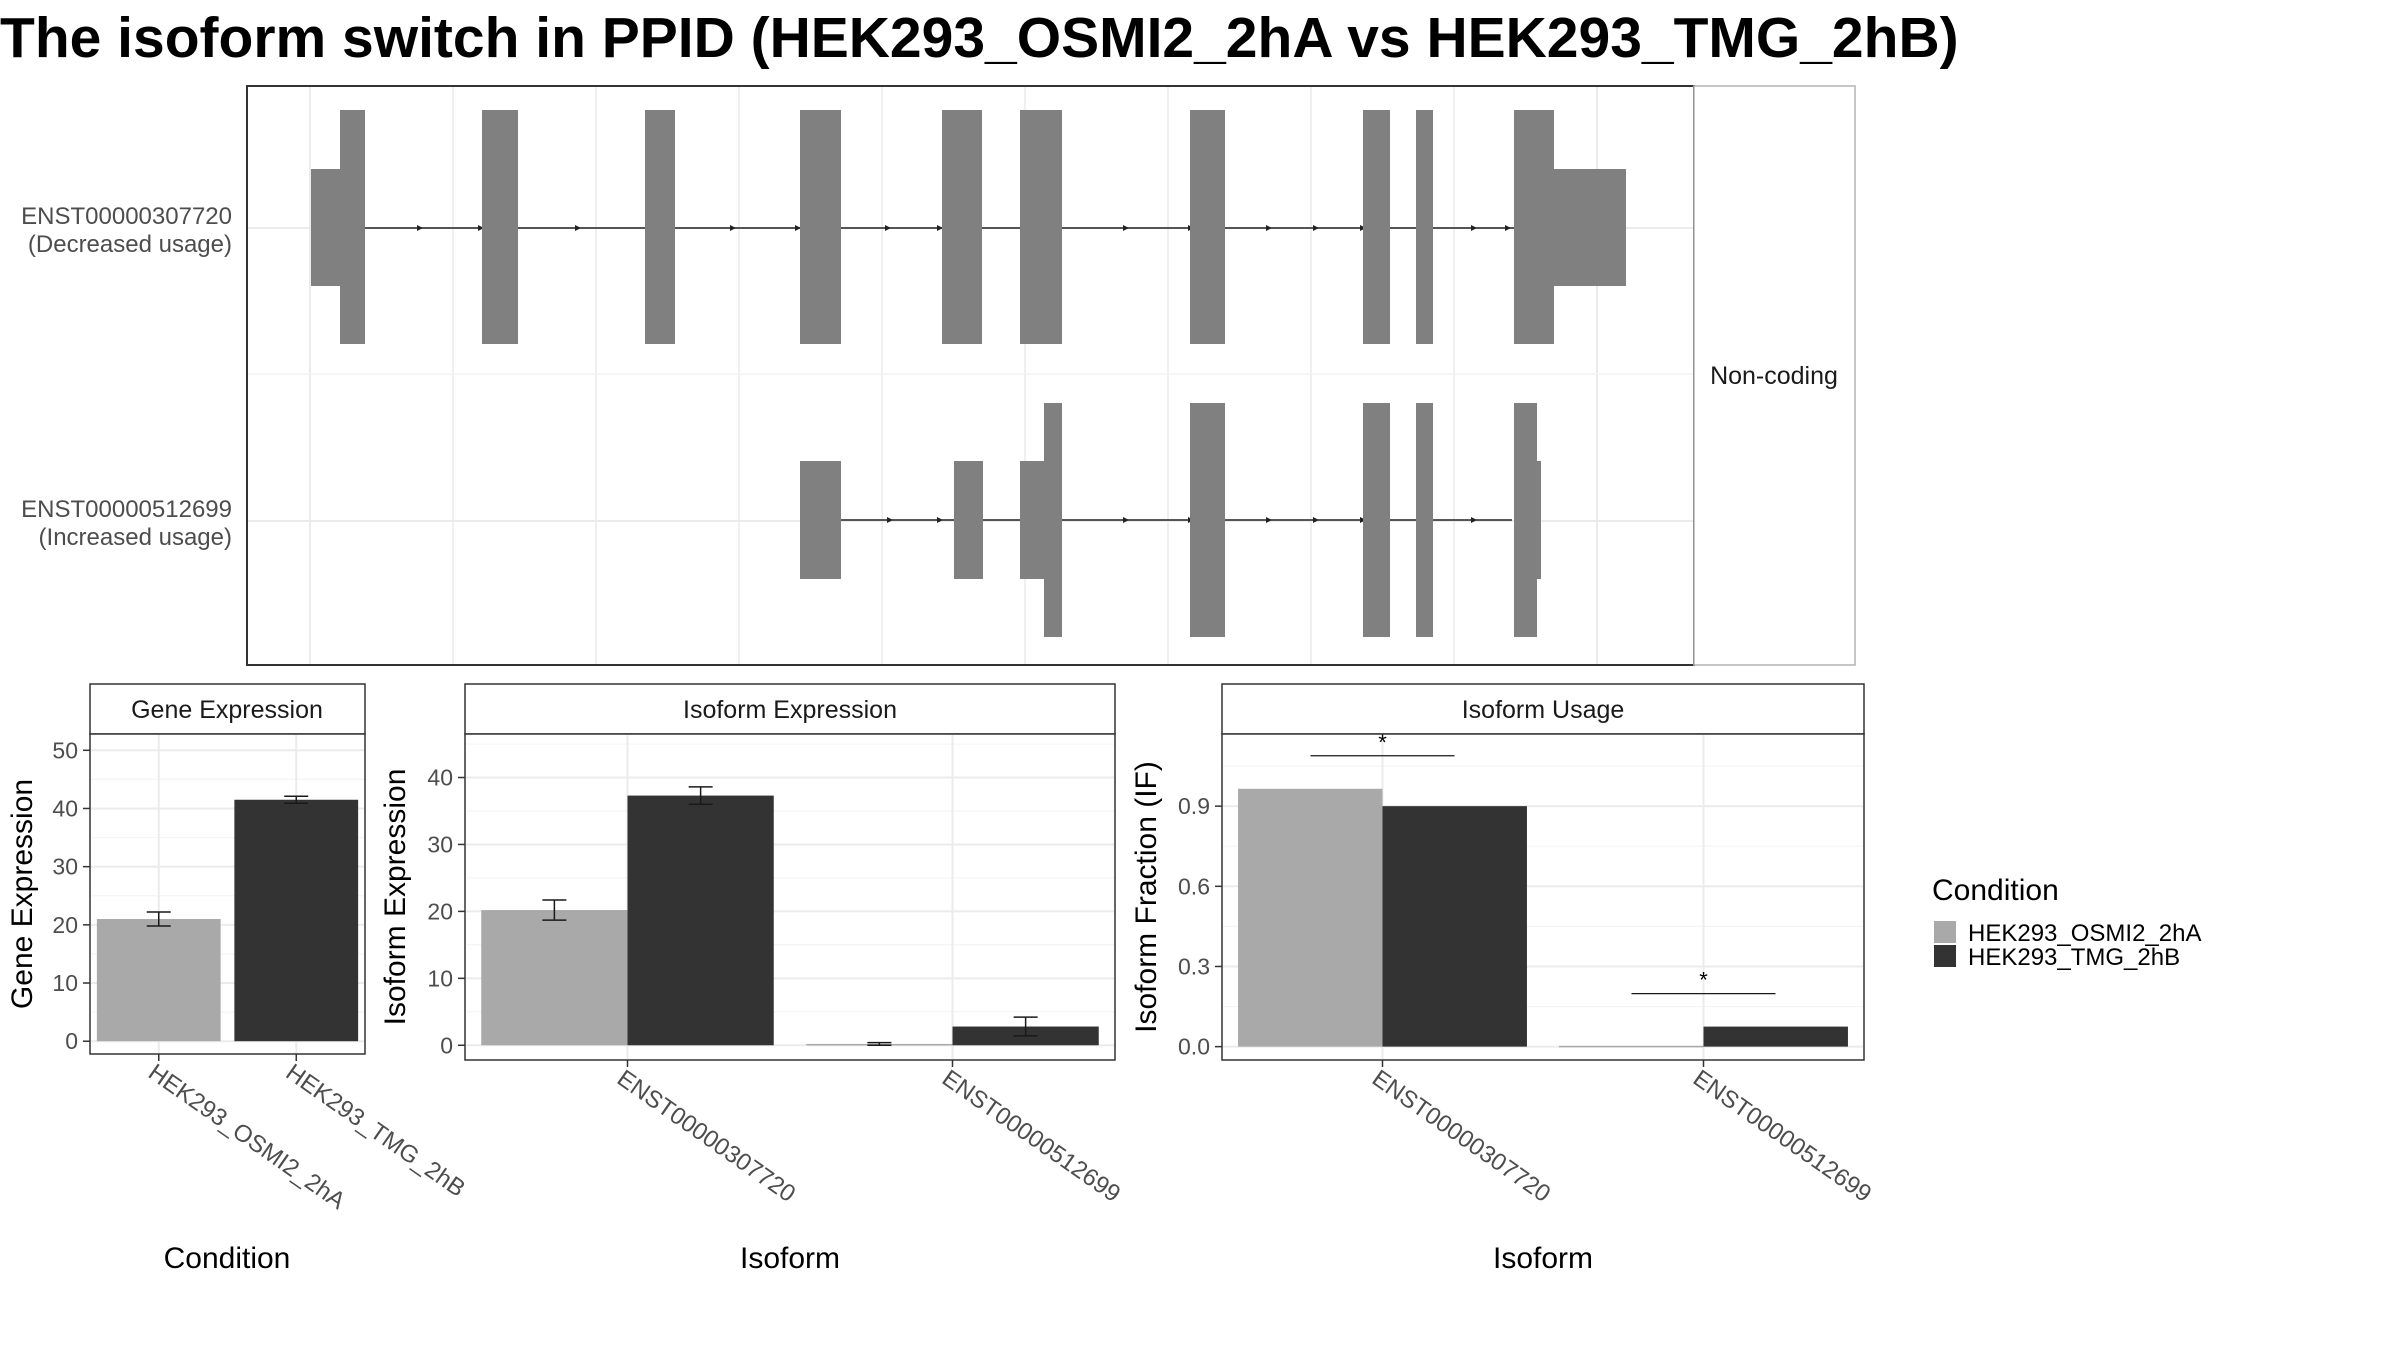 The width and height of the screenshot is (2400, 1350). What do you see at coordinates (65, 750) in the screenshot?
I see `y-tick-label: 50` at bounding box center [65, 750].